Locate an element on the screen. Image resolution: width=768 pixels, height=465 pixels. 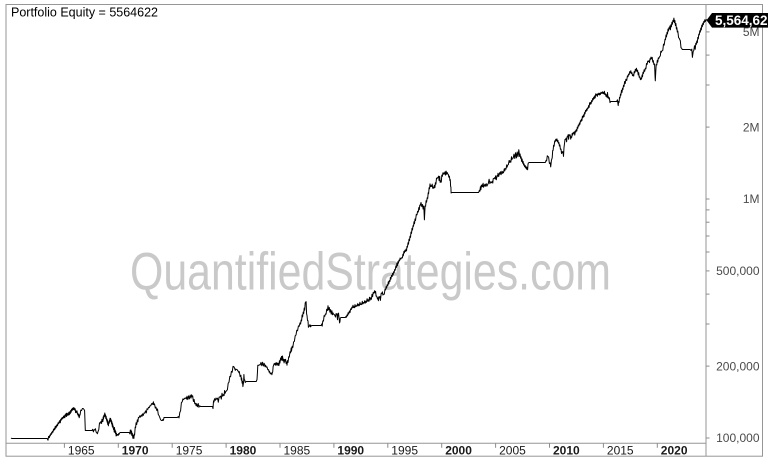
svg-text: 2020 is located at coordinates (674, 451).